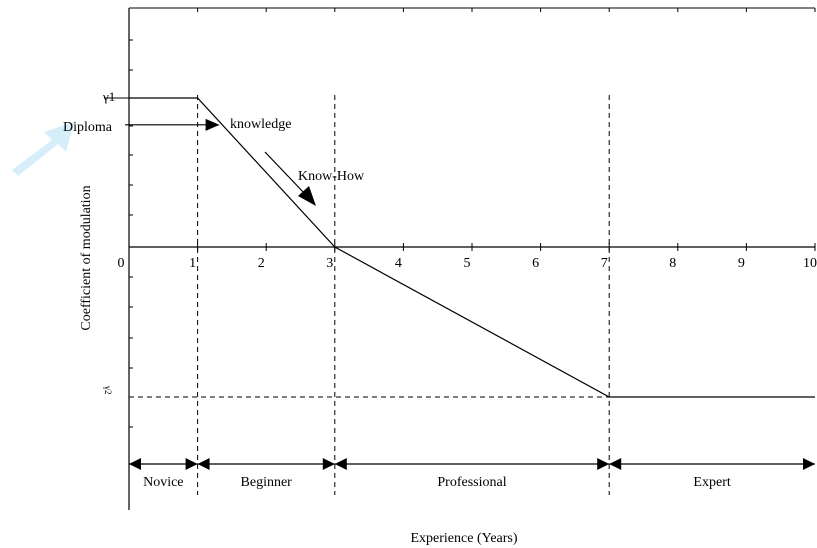  I want to click on x-tick-label-0: 0, so click(121, 263).